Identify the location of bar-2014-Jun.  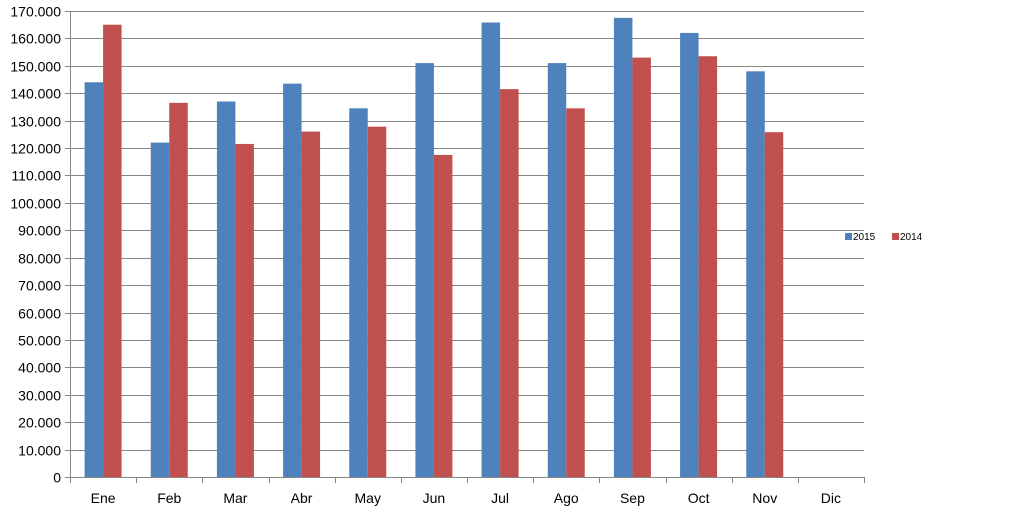
(443, 316).